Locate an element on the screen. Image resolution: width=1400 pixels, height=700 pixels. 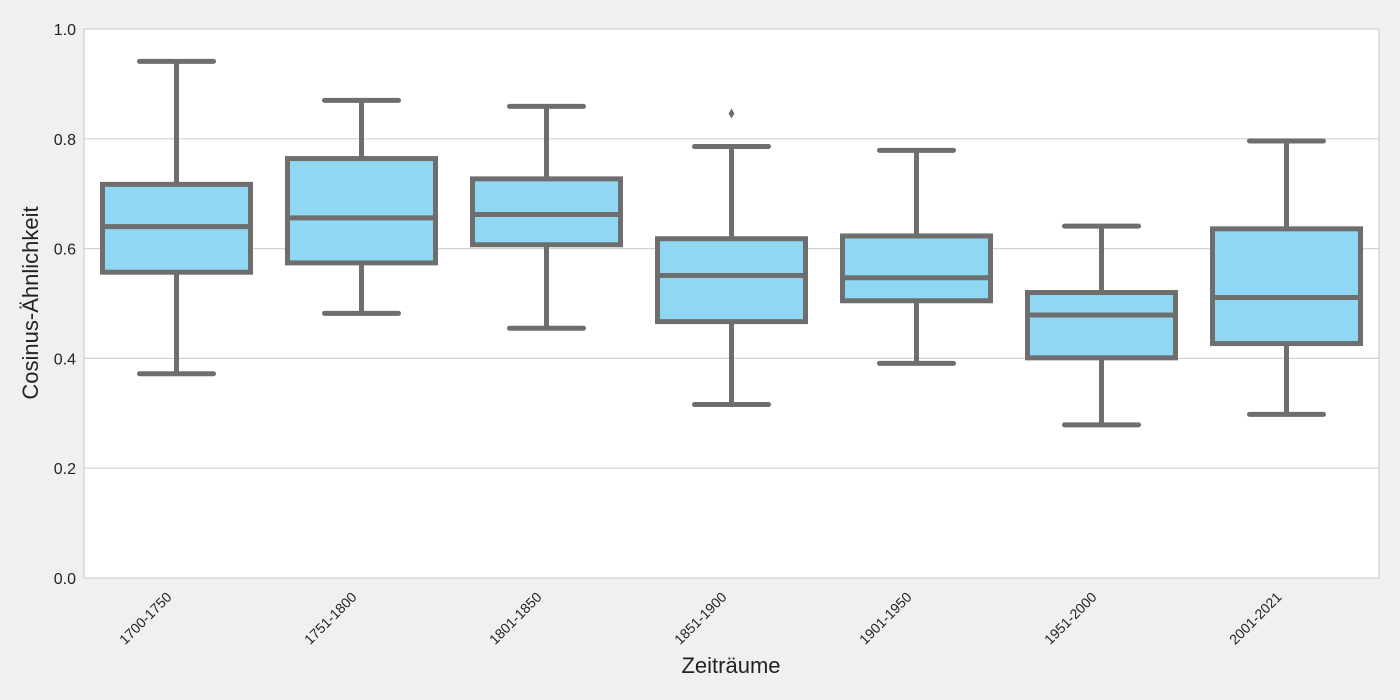
y-tick-label: 0.8 is located at coordinates (65, 140).